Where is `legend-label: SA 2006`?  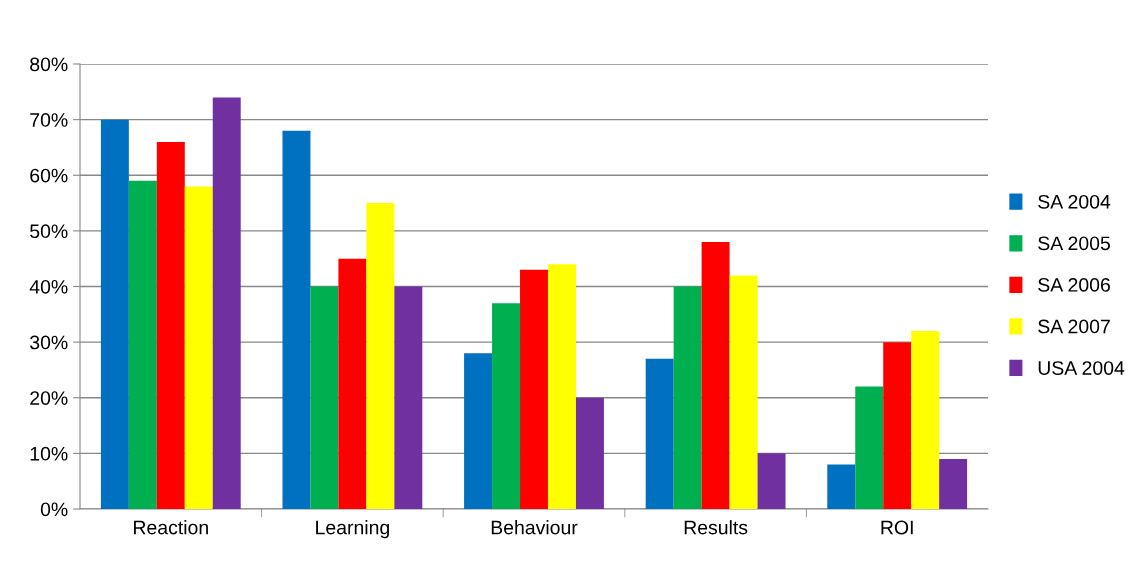
legend-label: SA 2006 is located at coordinates (1074, 285).